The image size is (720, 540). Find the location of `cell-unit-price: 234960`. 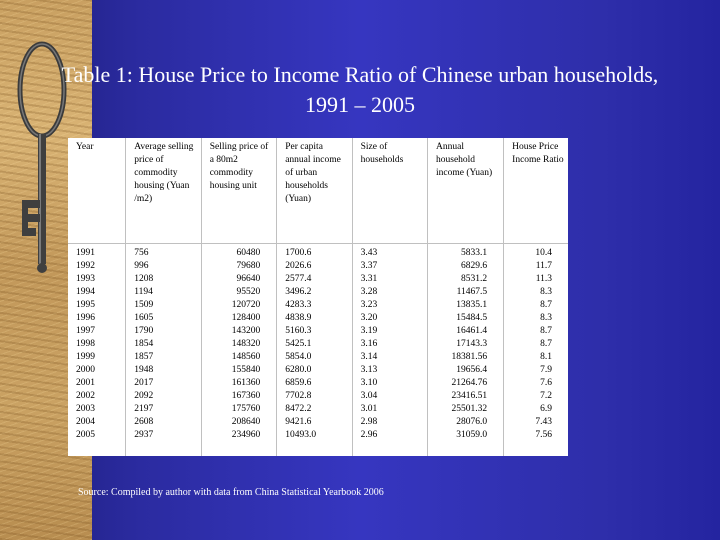

cell-unit-price: 234960 is located at coordinates (246, 435).